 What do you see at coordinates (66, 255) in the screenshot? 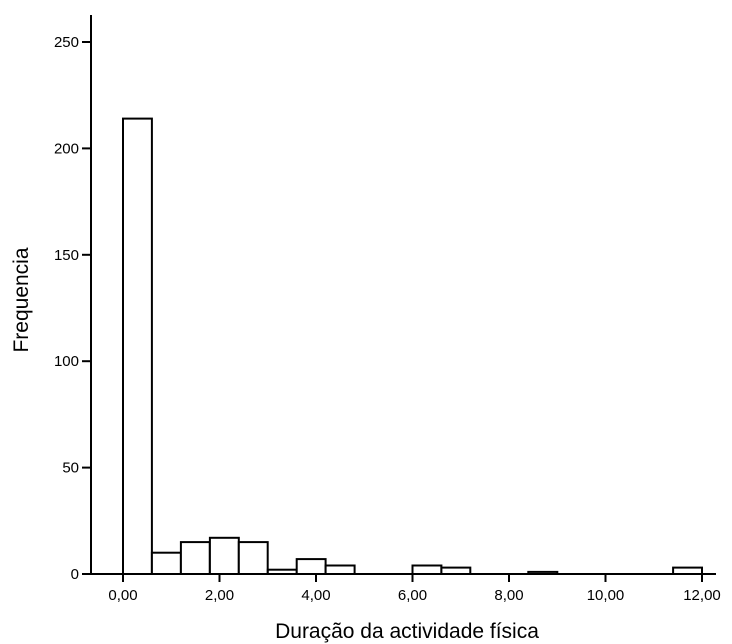
I see `y-tick-label: 150` at bounding box center [66, 255].